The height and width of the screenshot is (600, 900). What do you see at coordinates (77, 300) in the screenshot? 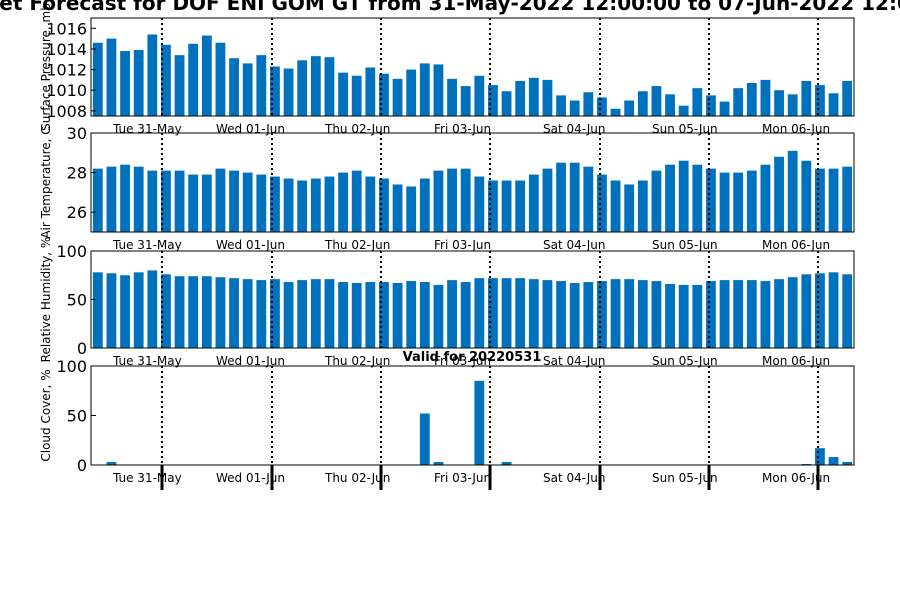
I see `y-tick-label: 50` at bounding box center [77, 300].